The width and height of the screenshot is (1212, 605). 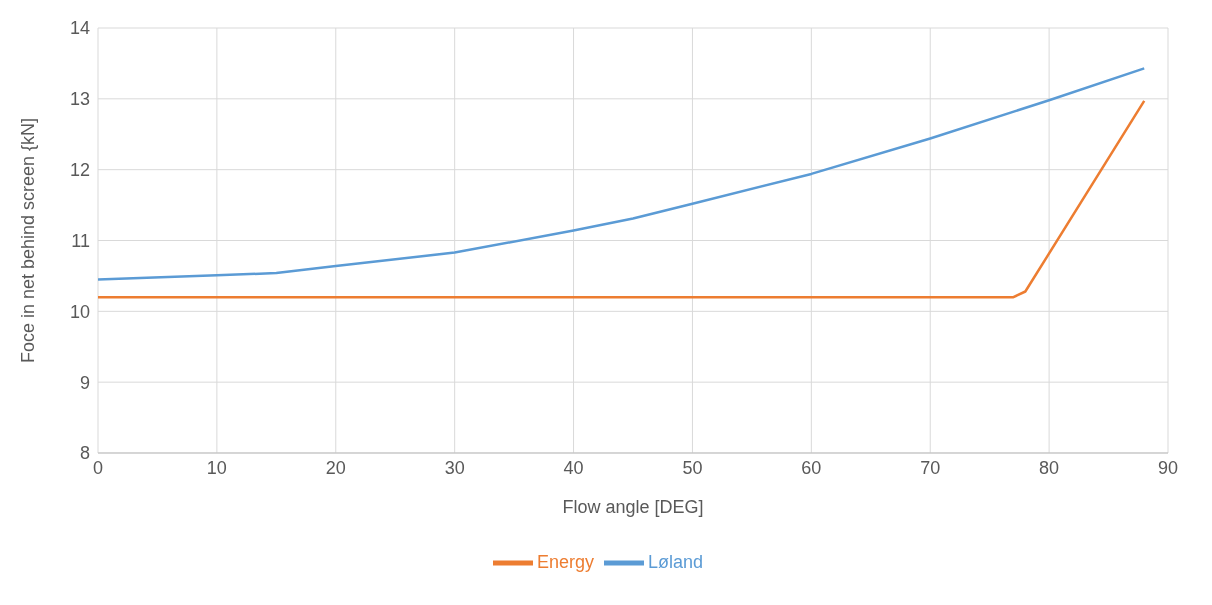 What do you see at coordinates (573, 467) in the screenshot?
I see `x-tick-label: 40` at bounding box center [573, 467].